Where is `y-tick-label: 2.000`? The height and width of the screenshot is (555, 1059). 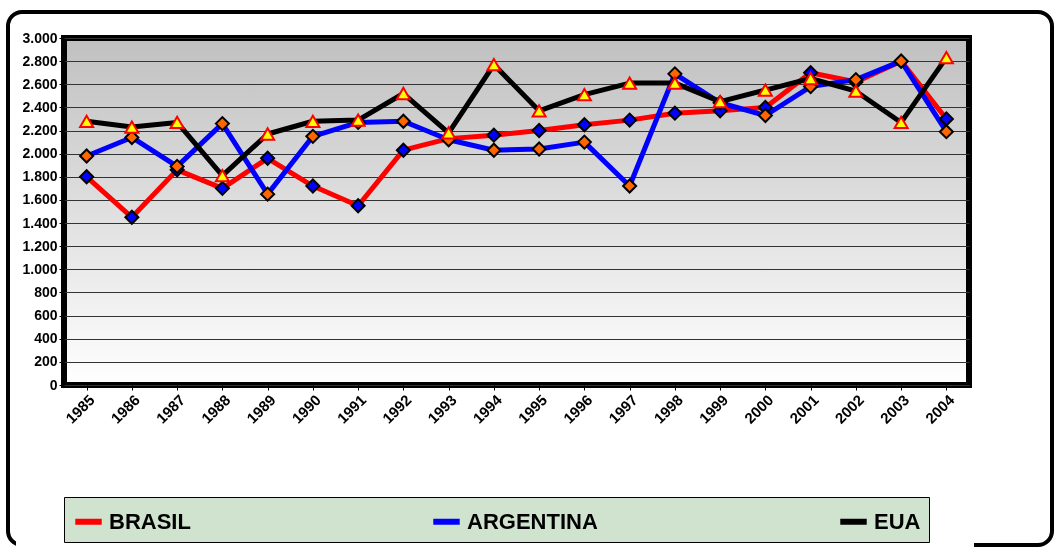 y-tick-label: 2.000 is located at coordinates (40, 153).